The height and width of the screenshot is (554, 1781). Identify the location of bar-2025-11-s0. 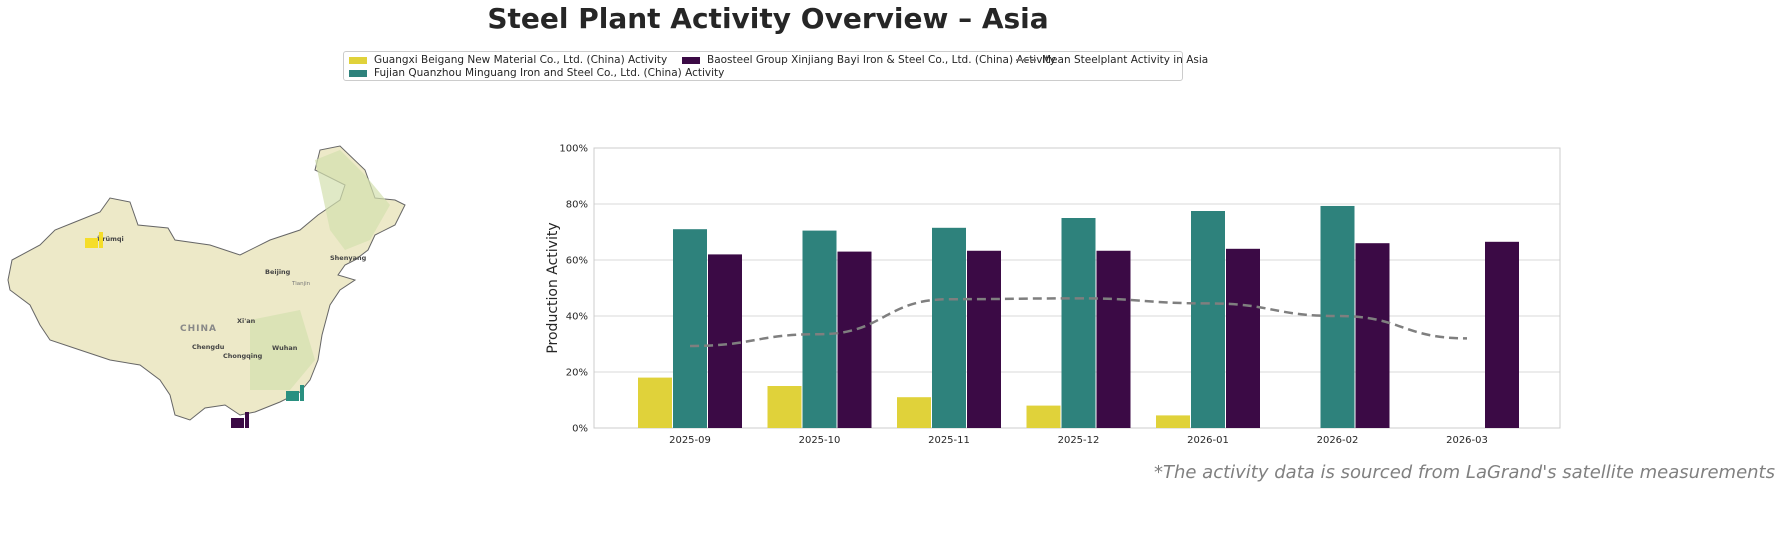
(914, 412).